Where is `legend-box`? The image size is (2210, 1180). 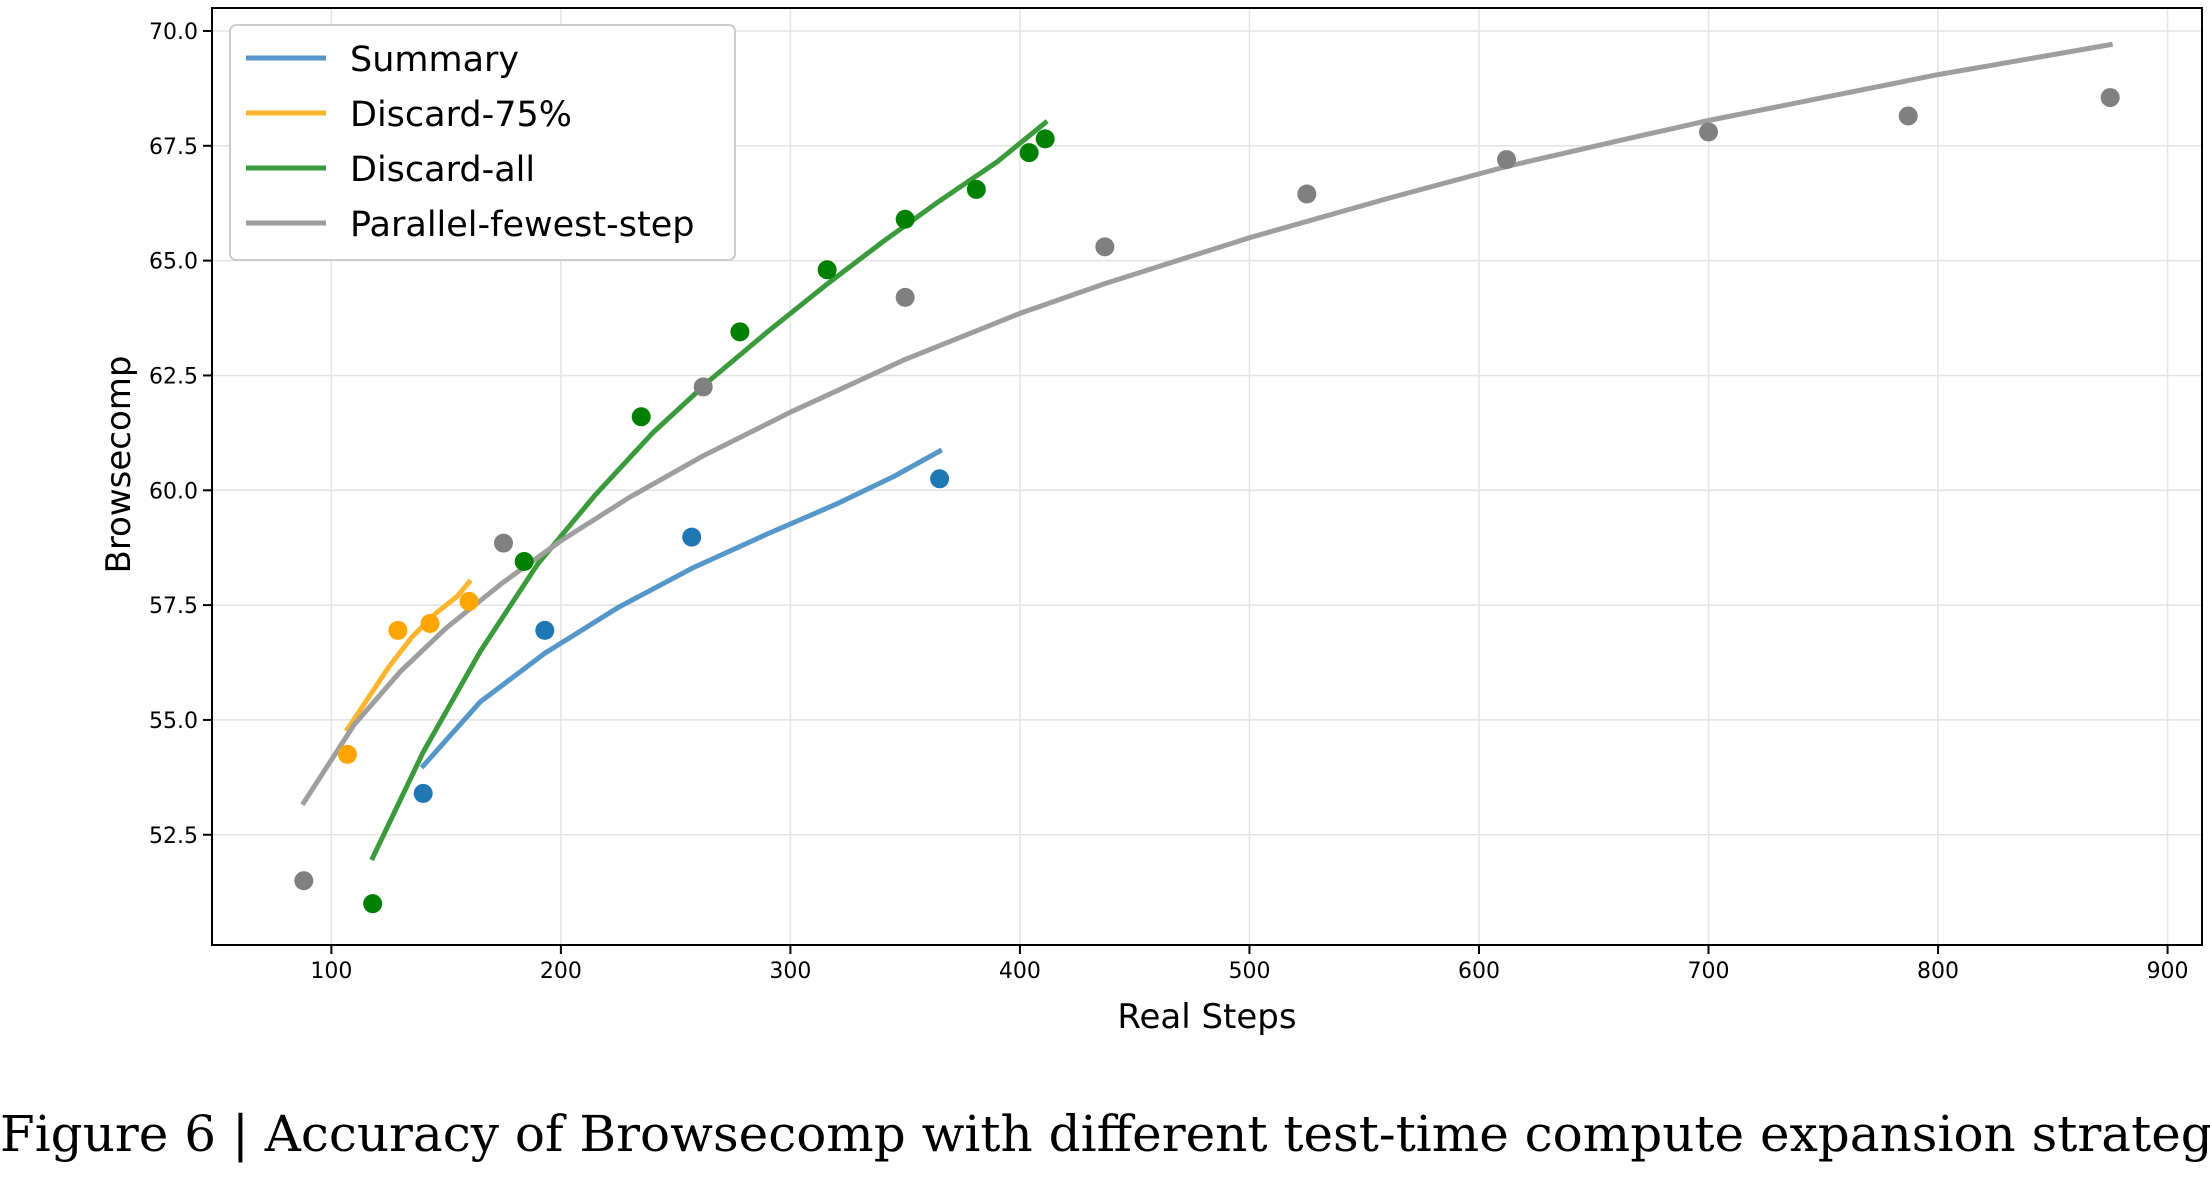
legend-box is located at coordinates (482, 142).